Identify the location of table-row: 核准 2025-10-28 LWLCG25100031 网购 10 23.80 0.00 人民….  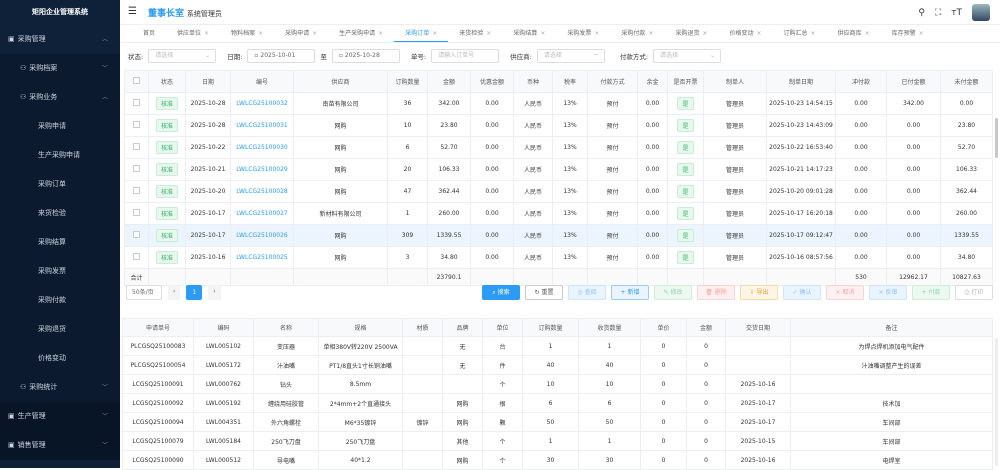
(558, 125).